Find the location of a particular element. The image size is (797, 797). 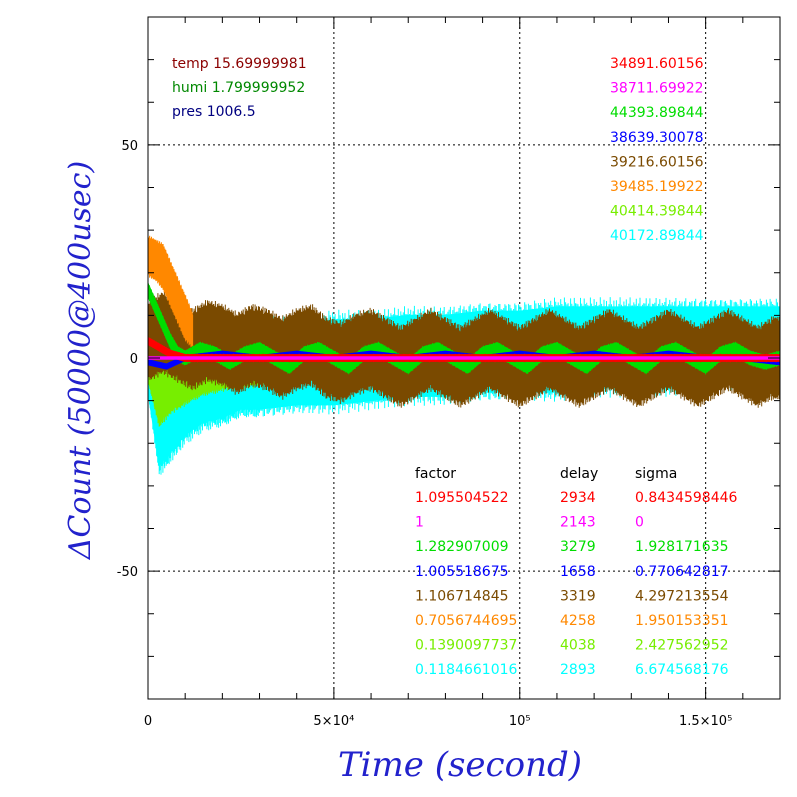

table-cell-delay: 4258 is located at coordinates (578, 621).